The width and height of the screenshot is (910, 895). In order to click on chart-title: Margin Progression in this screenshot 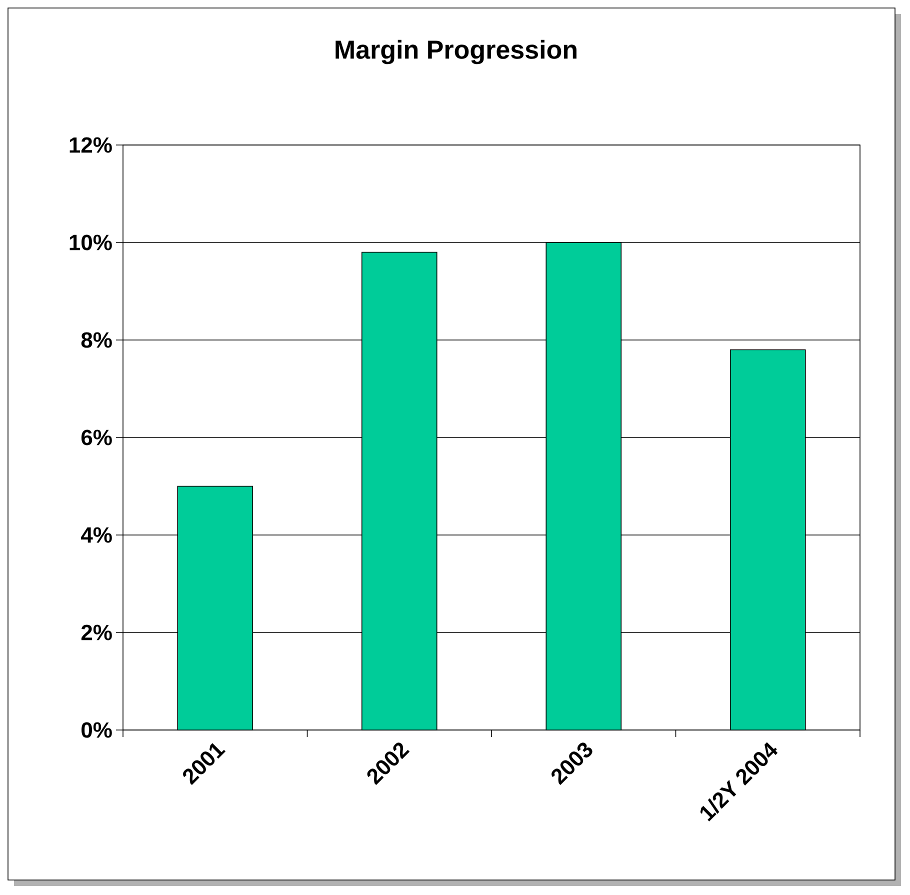, I will do `click(456, 52)`.